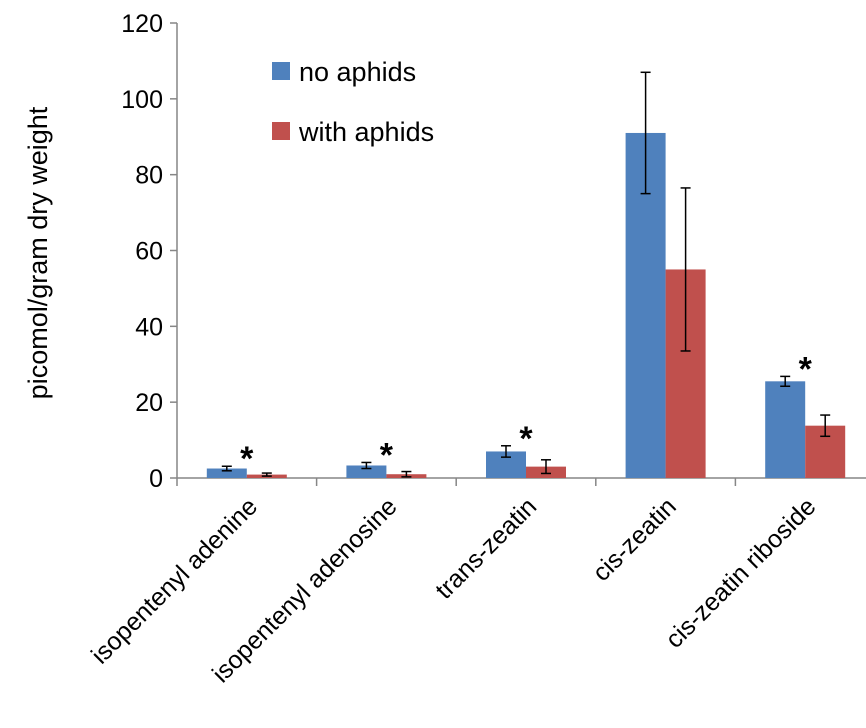 The height and width of the screenshot is (728, 866). I want to click on y-tick-label: 120, so click(142, 24).